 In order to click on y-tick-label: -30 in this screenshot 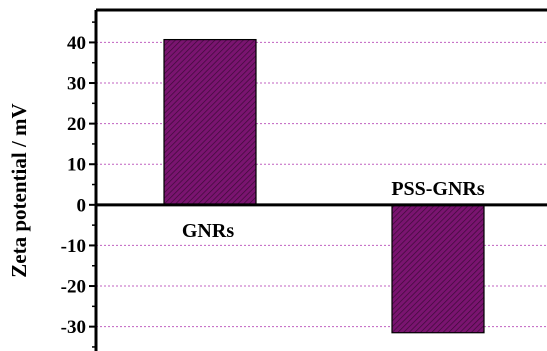, I will do `click(73, 327)`.